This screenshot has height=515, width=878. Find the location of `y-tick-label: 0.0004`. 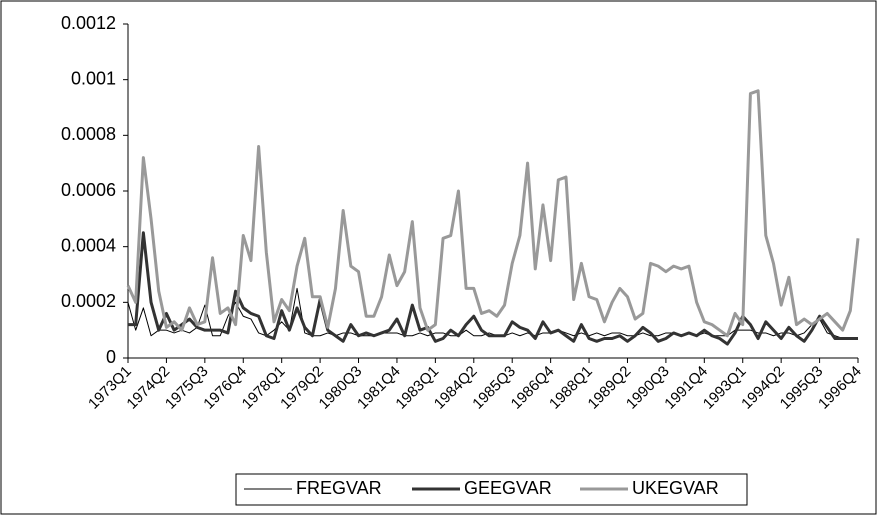

y-tick-label: 0.0004 is located at coordinates (88, 245).